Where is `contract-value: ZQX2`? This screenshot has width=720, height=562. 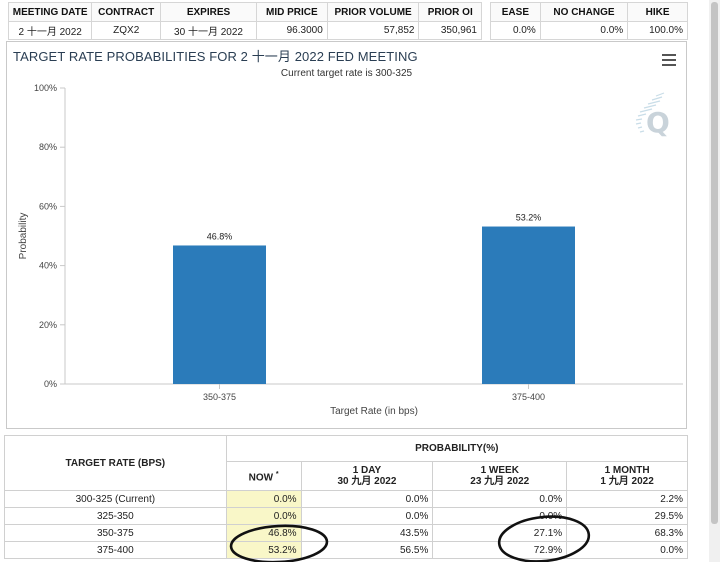
contract-value: ZQX2 is located at coordinates (126, 30).